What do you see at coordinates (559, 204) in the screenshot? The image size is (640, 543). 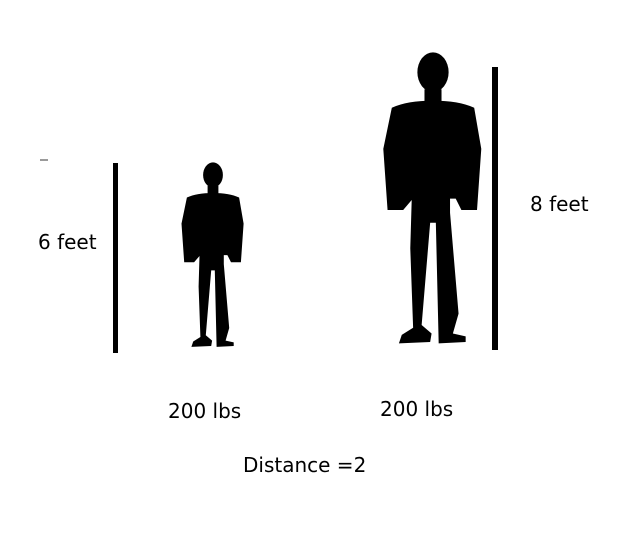 I see `right-height-label: 8 feet` at bounding box center [559, 204].